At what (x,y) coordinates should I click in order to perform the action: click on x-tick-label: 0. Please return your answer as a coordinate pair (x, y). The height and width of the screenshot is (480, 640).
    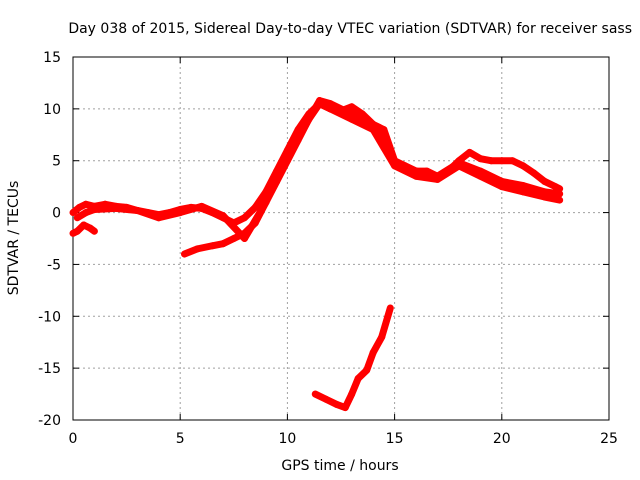
    Looking at the image, I should click on (73, 439).